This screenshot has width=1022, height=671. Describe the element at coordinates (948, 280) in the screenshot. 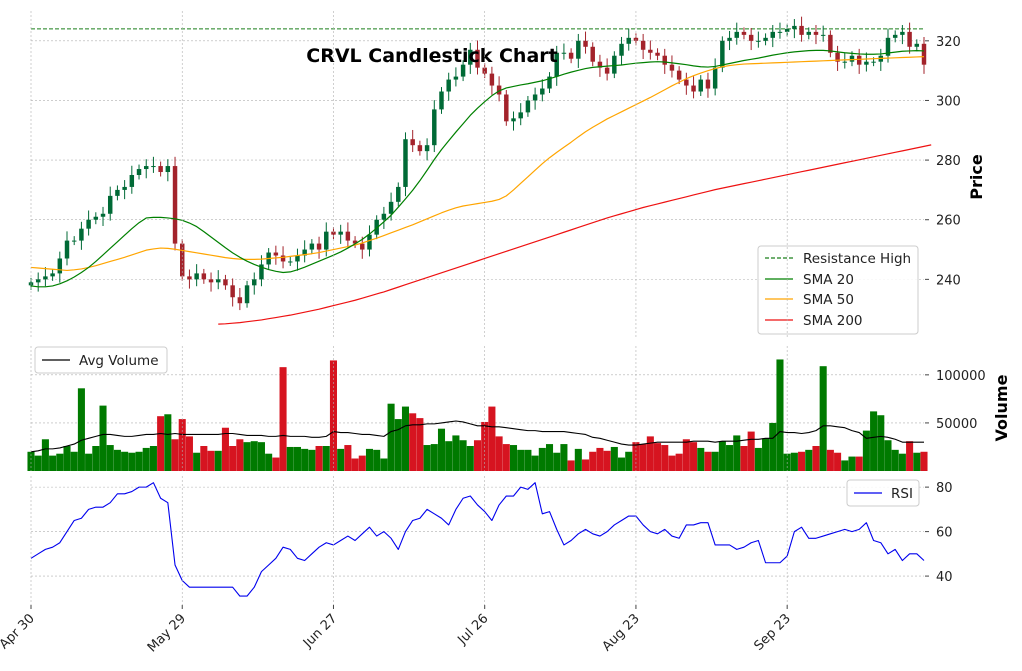

I see `price-y-tick-label: 240` at that location.